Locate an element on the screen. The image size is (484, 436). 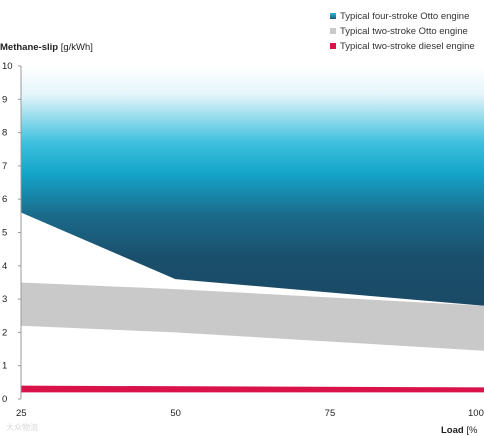
legend-label: Typical four-stroke Otto engine is located at coordinates (404, 16).